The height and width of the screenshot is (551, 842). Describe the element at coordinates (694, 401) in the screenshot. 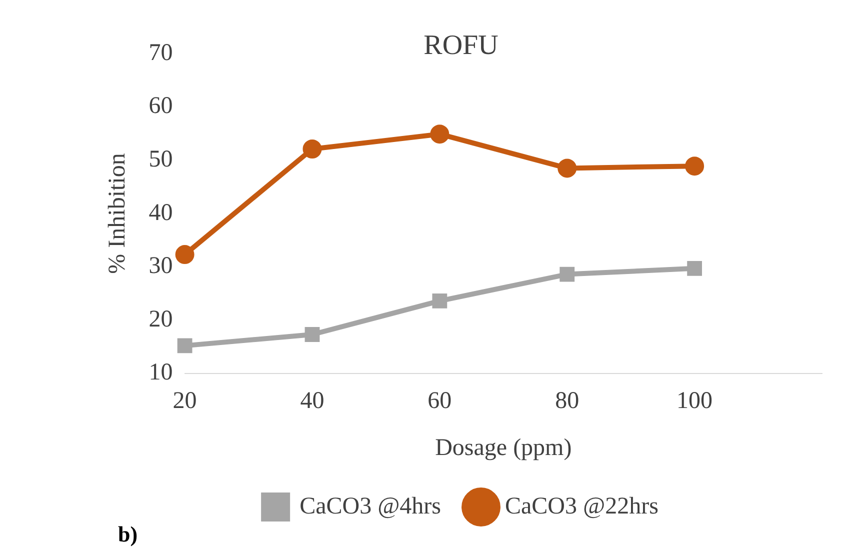

I see `x-tick-label: 100` at that location.